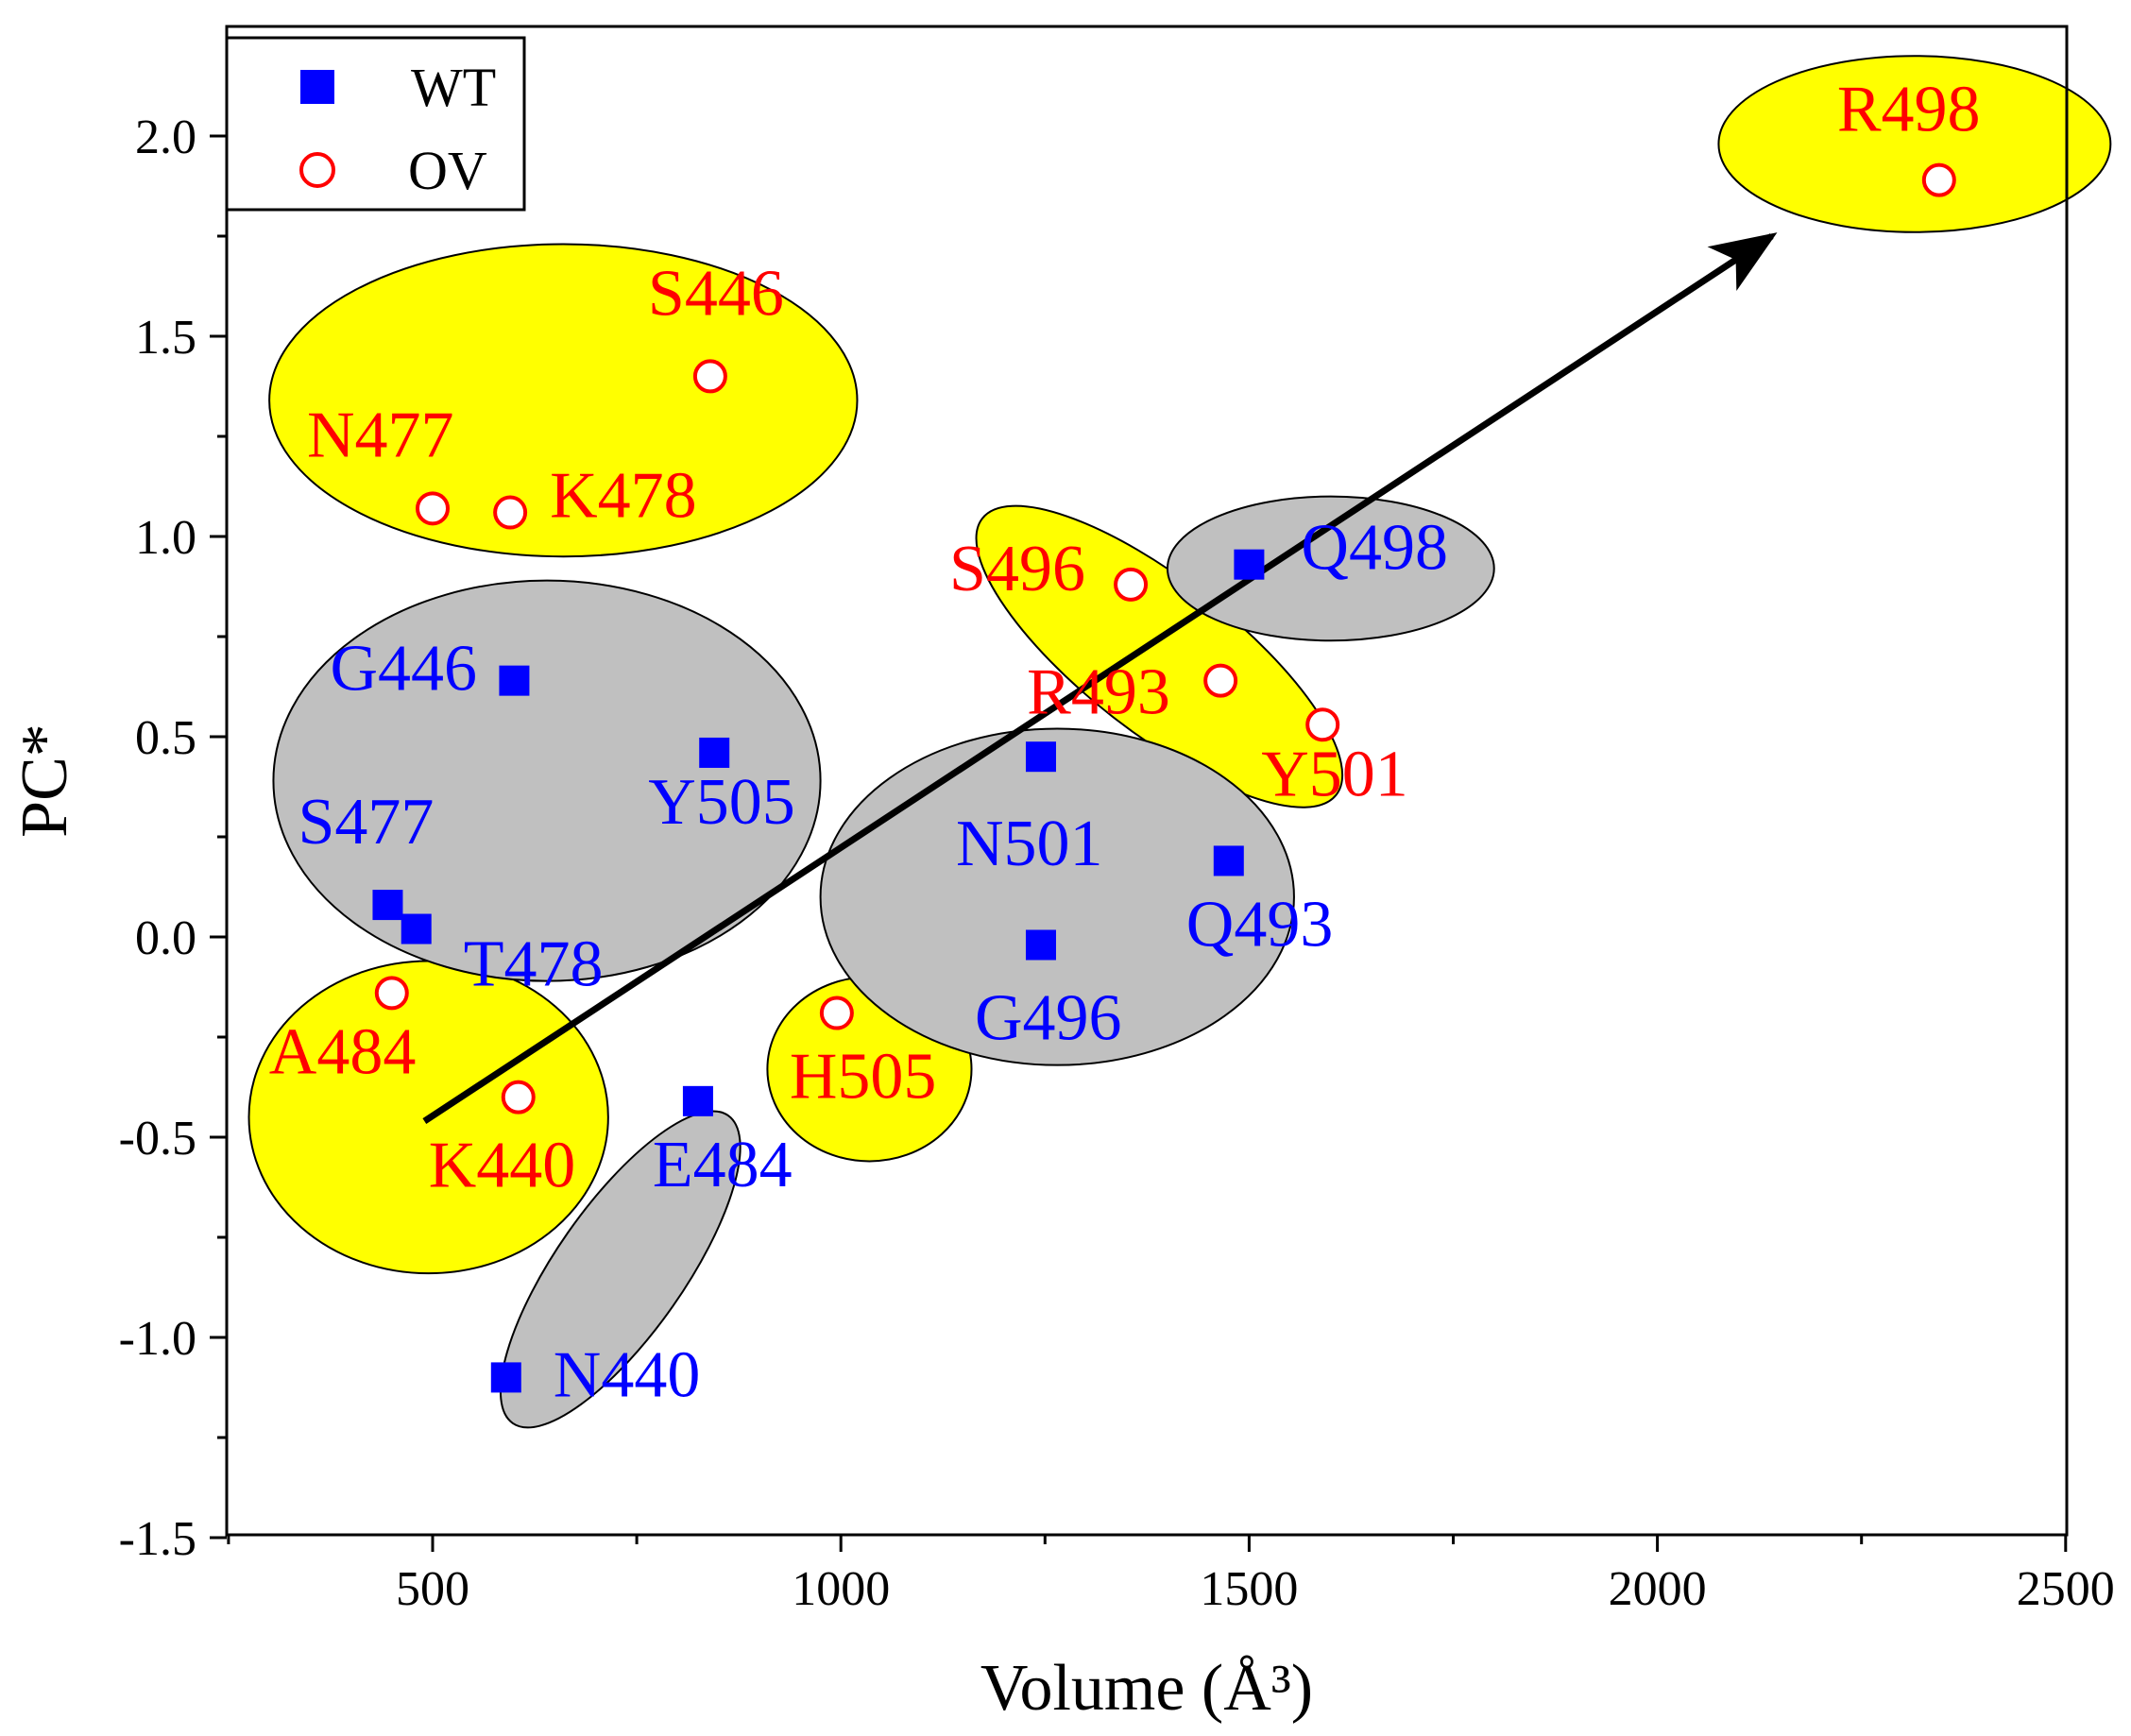 This screenshot has height=1736, width=2131. I want to click on point-label-s496: S496, so click(1017, 569).